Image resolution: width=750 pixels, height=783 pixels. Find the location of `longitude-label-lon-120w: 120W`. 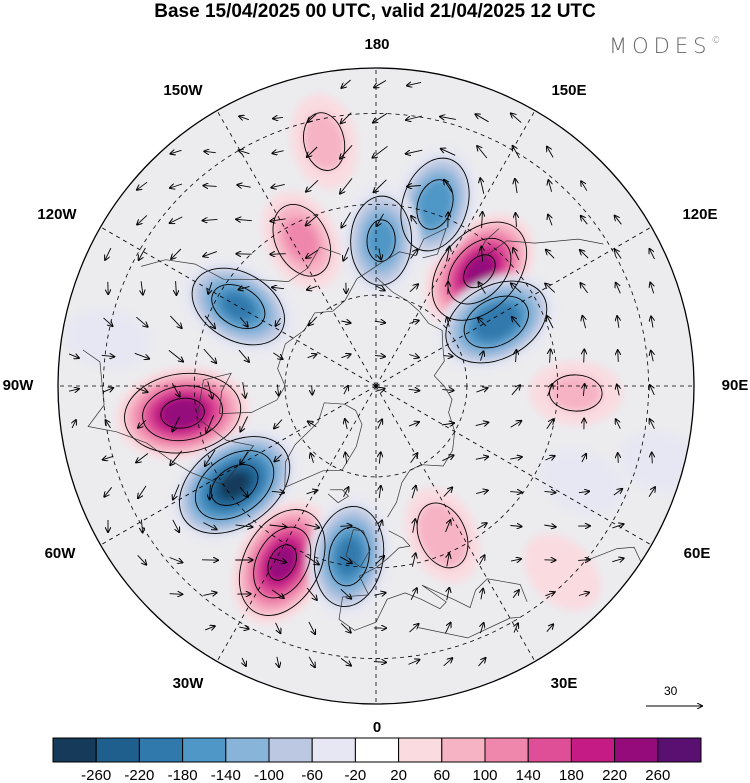

longitude-label-lon-120w: 120W is located at coordinates (57, 214).